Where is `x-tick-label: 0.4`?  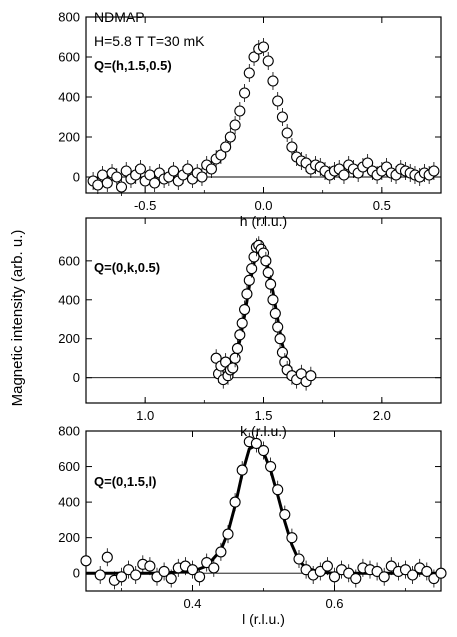
x-tick-label: 0.4 is located at coordinates (192, 603).